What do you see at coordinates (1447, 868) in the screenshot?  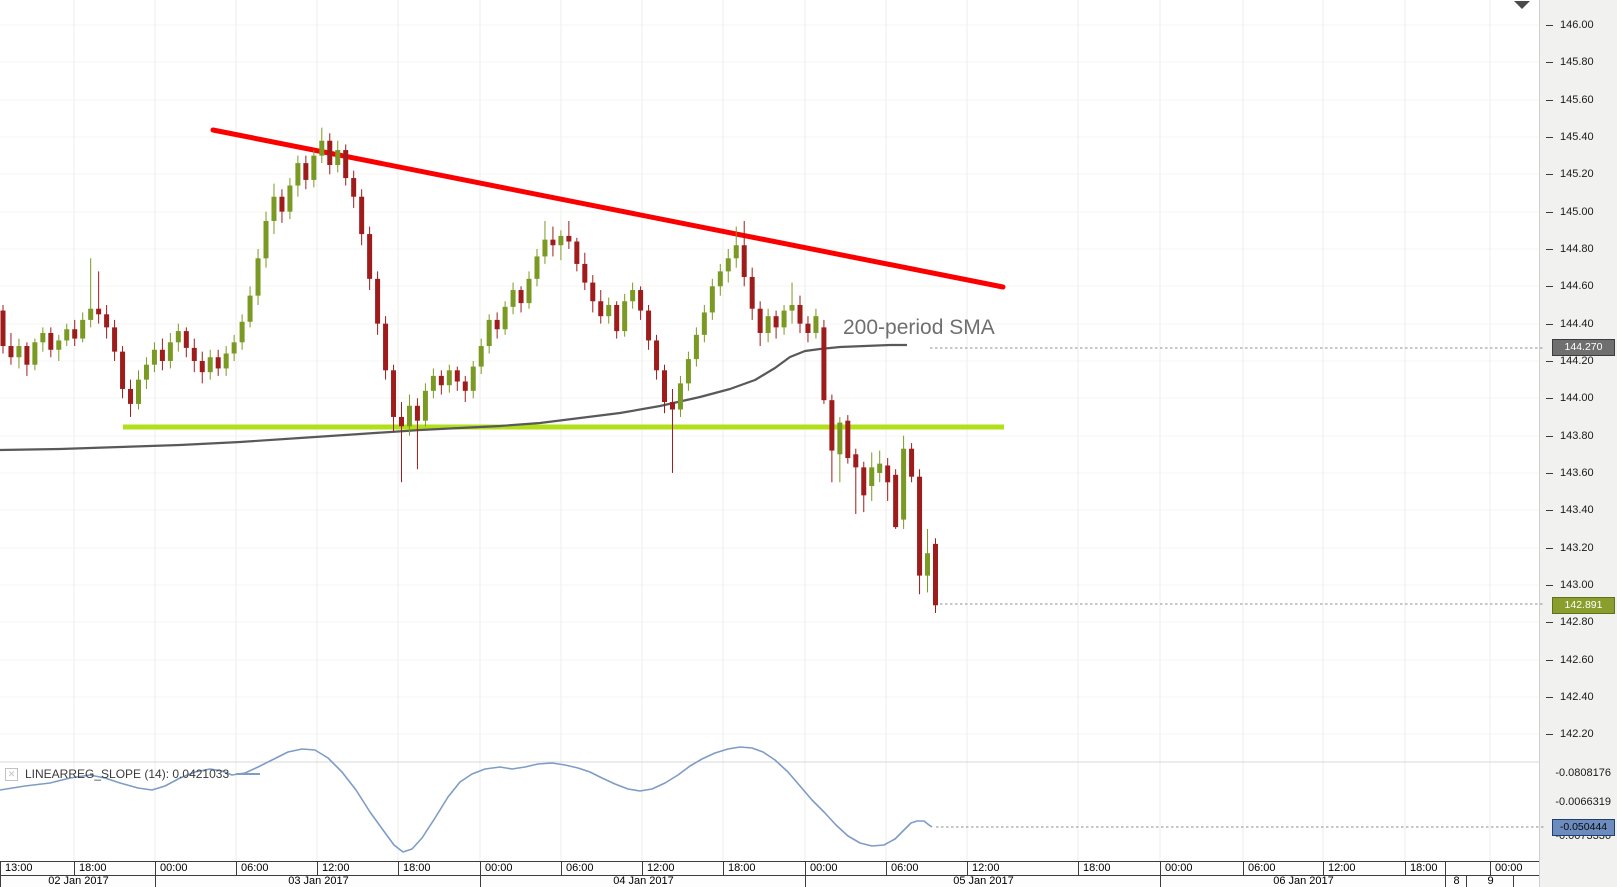 I see `time-label` at bounding box center [1447, 868].